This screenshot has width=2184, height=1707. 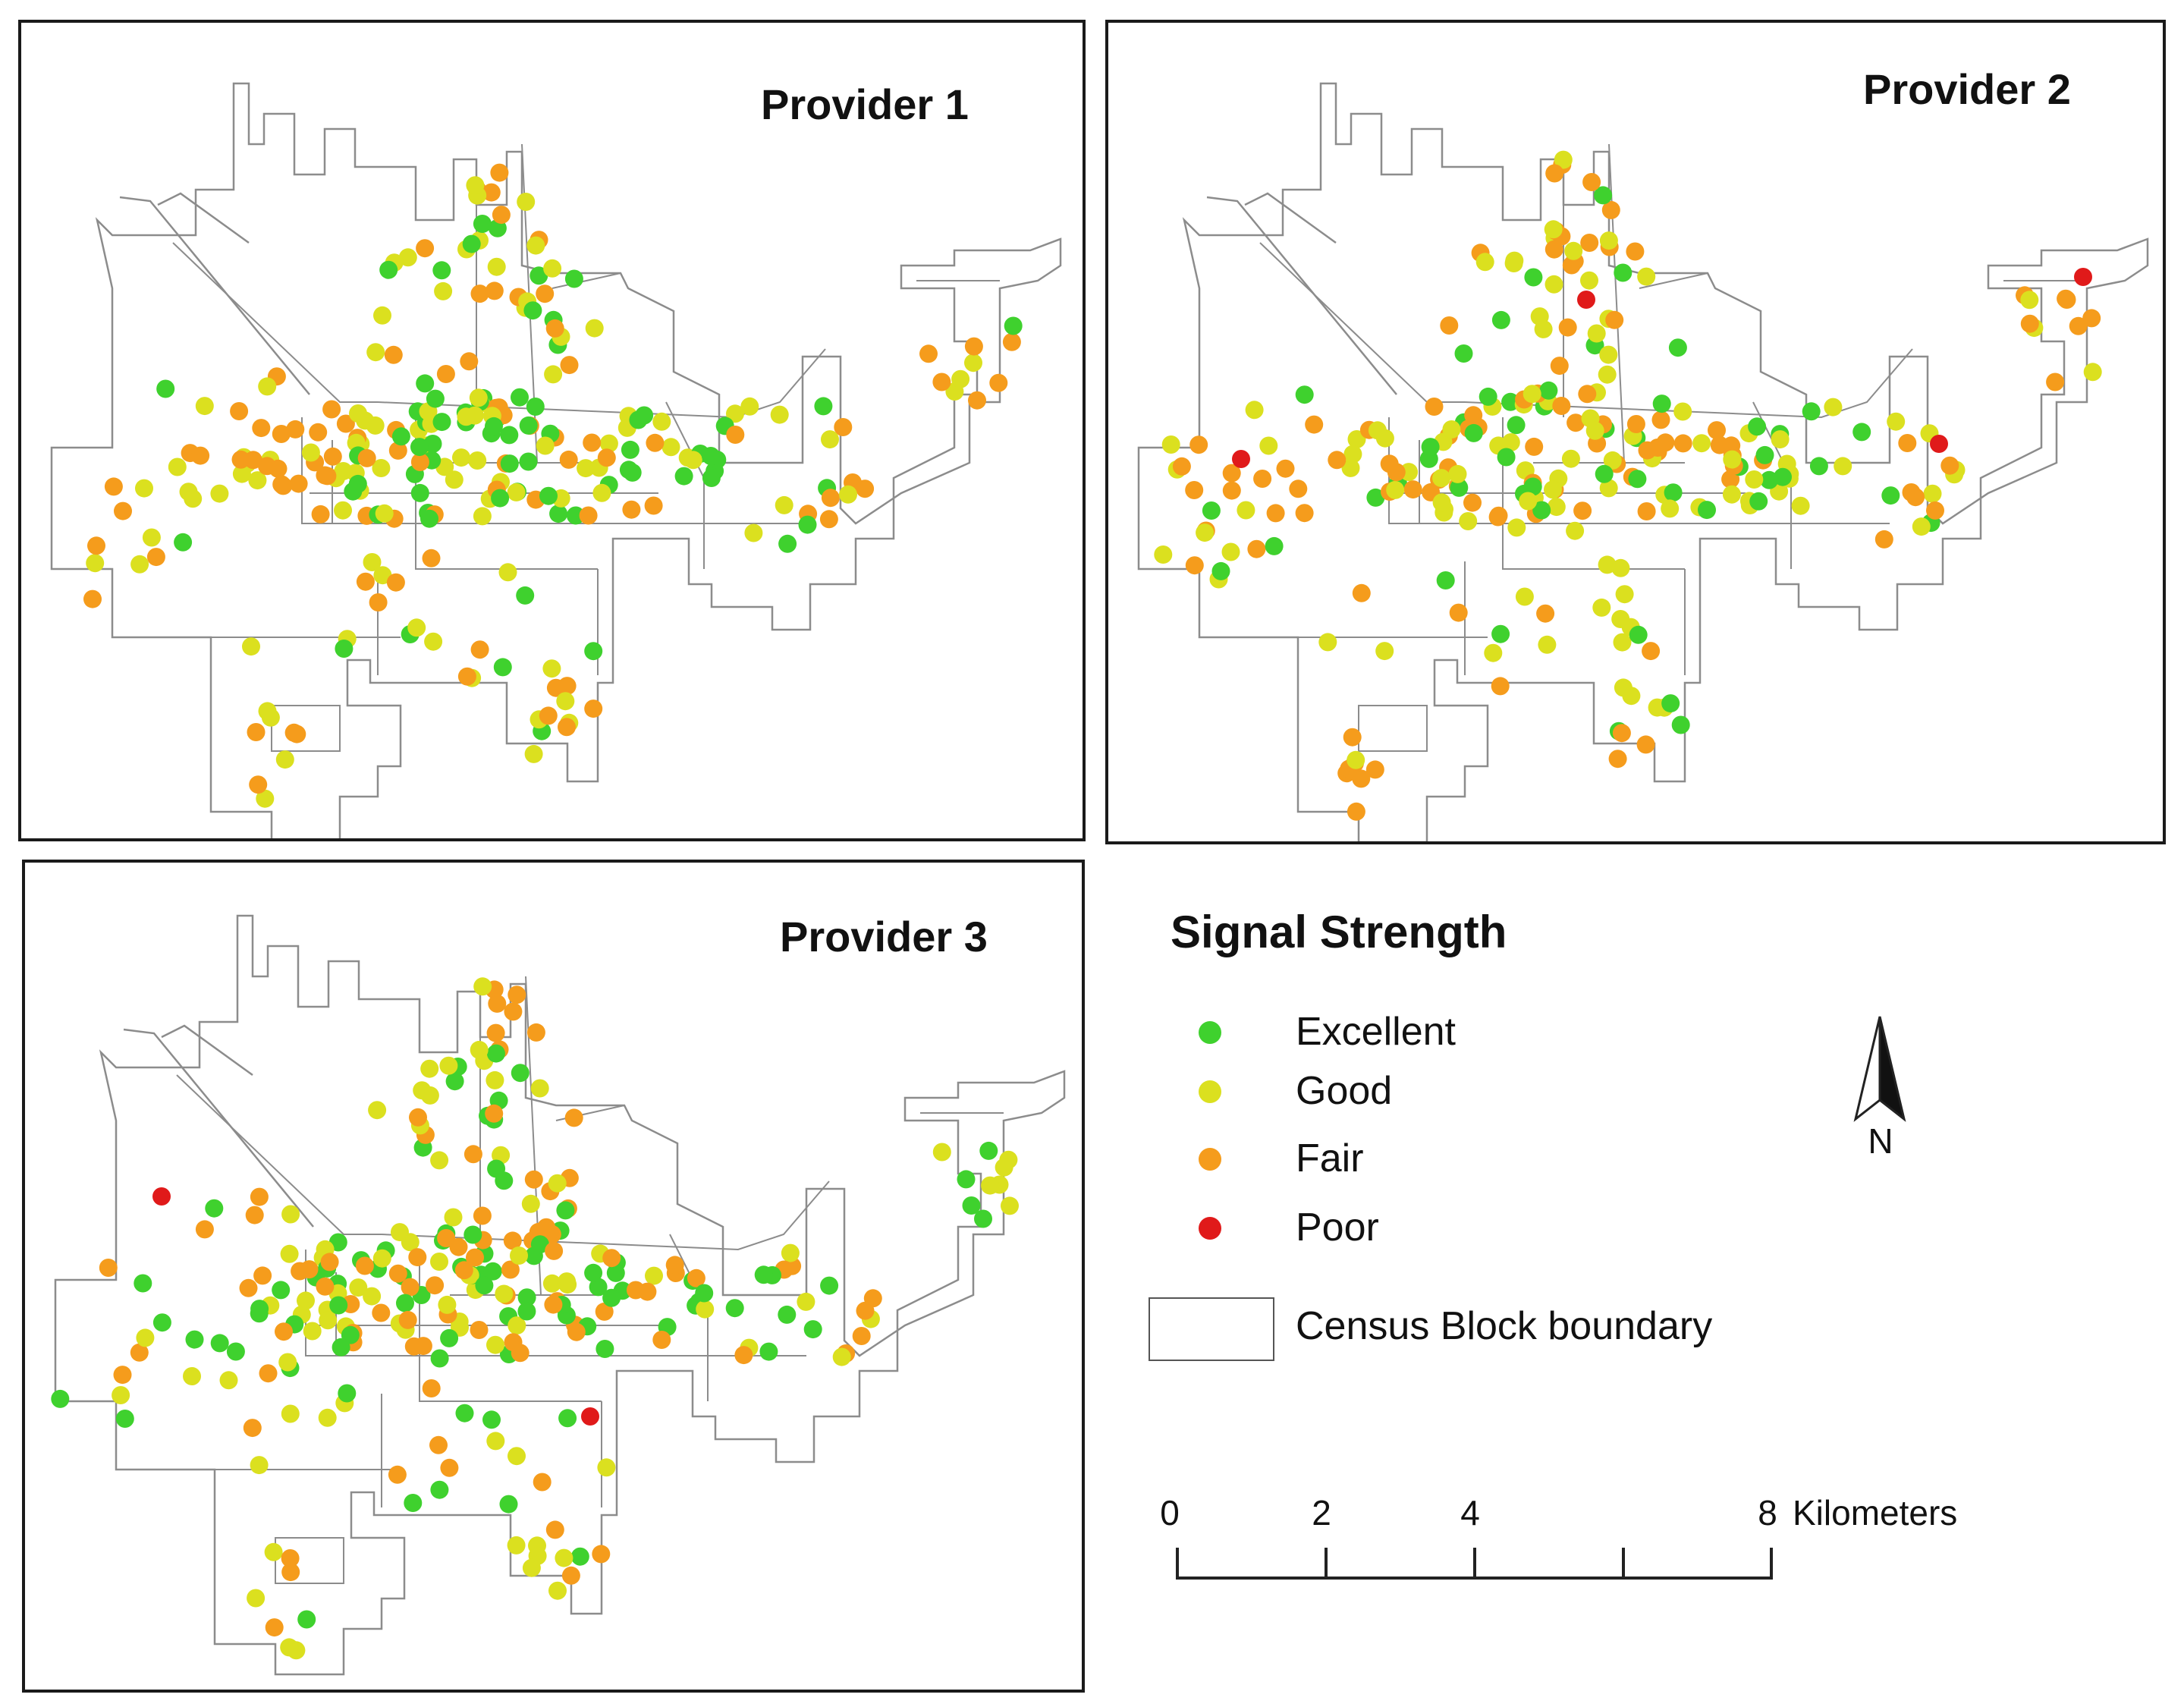 I want to click on census-block-swatch, so click(x=1211, y=1329).